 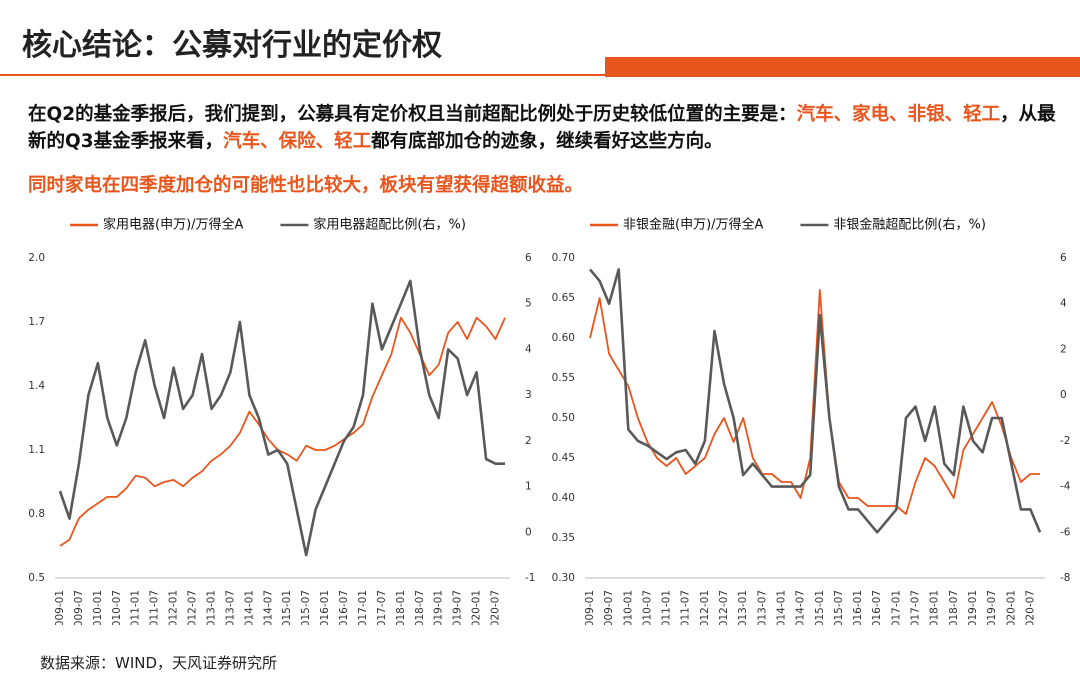 What do you see at coordinates (36, 578) in the screenshot?
I see `y-tick-label: 0.5` at bounding box center [36, 578].